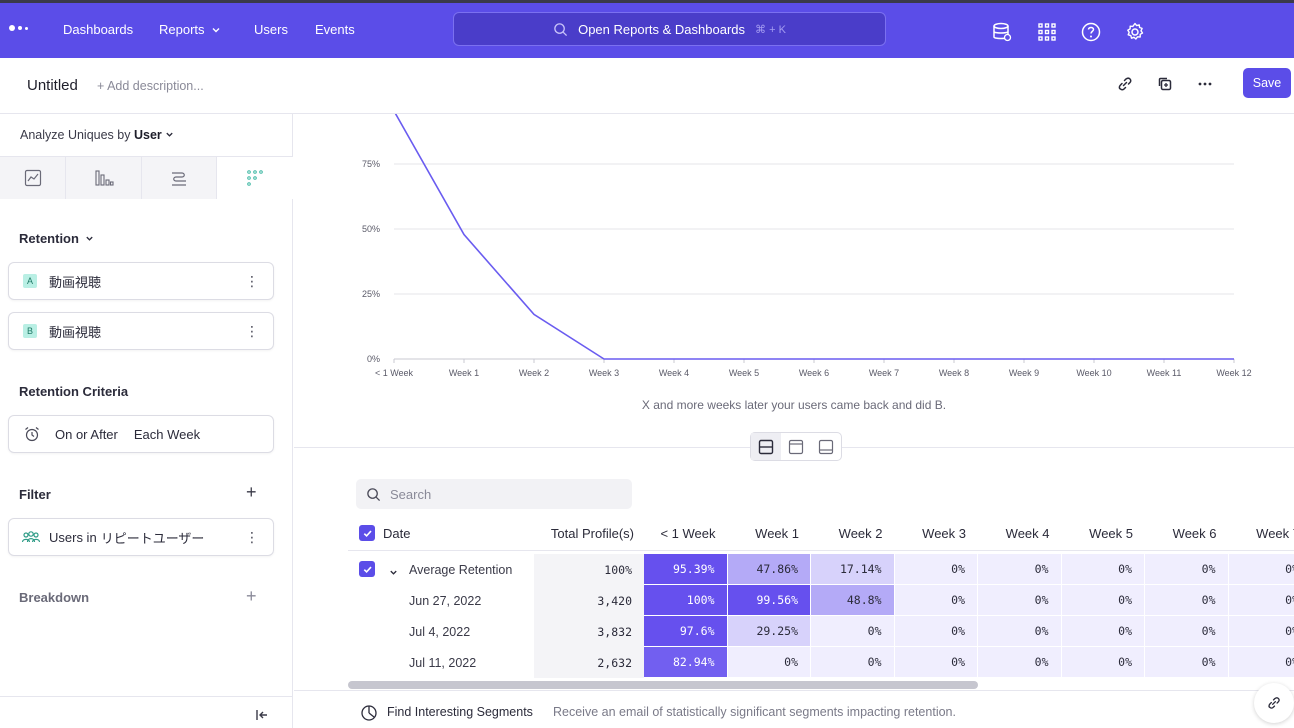  I want to click on duplicate-icon, so click(1165, 84).